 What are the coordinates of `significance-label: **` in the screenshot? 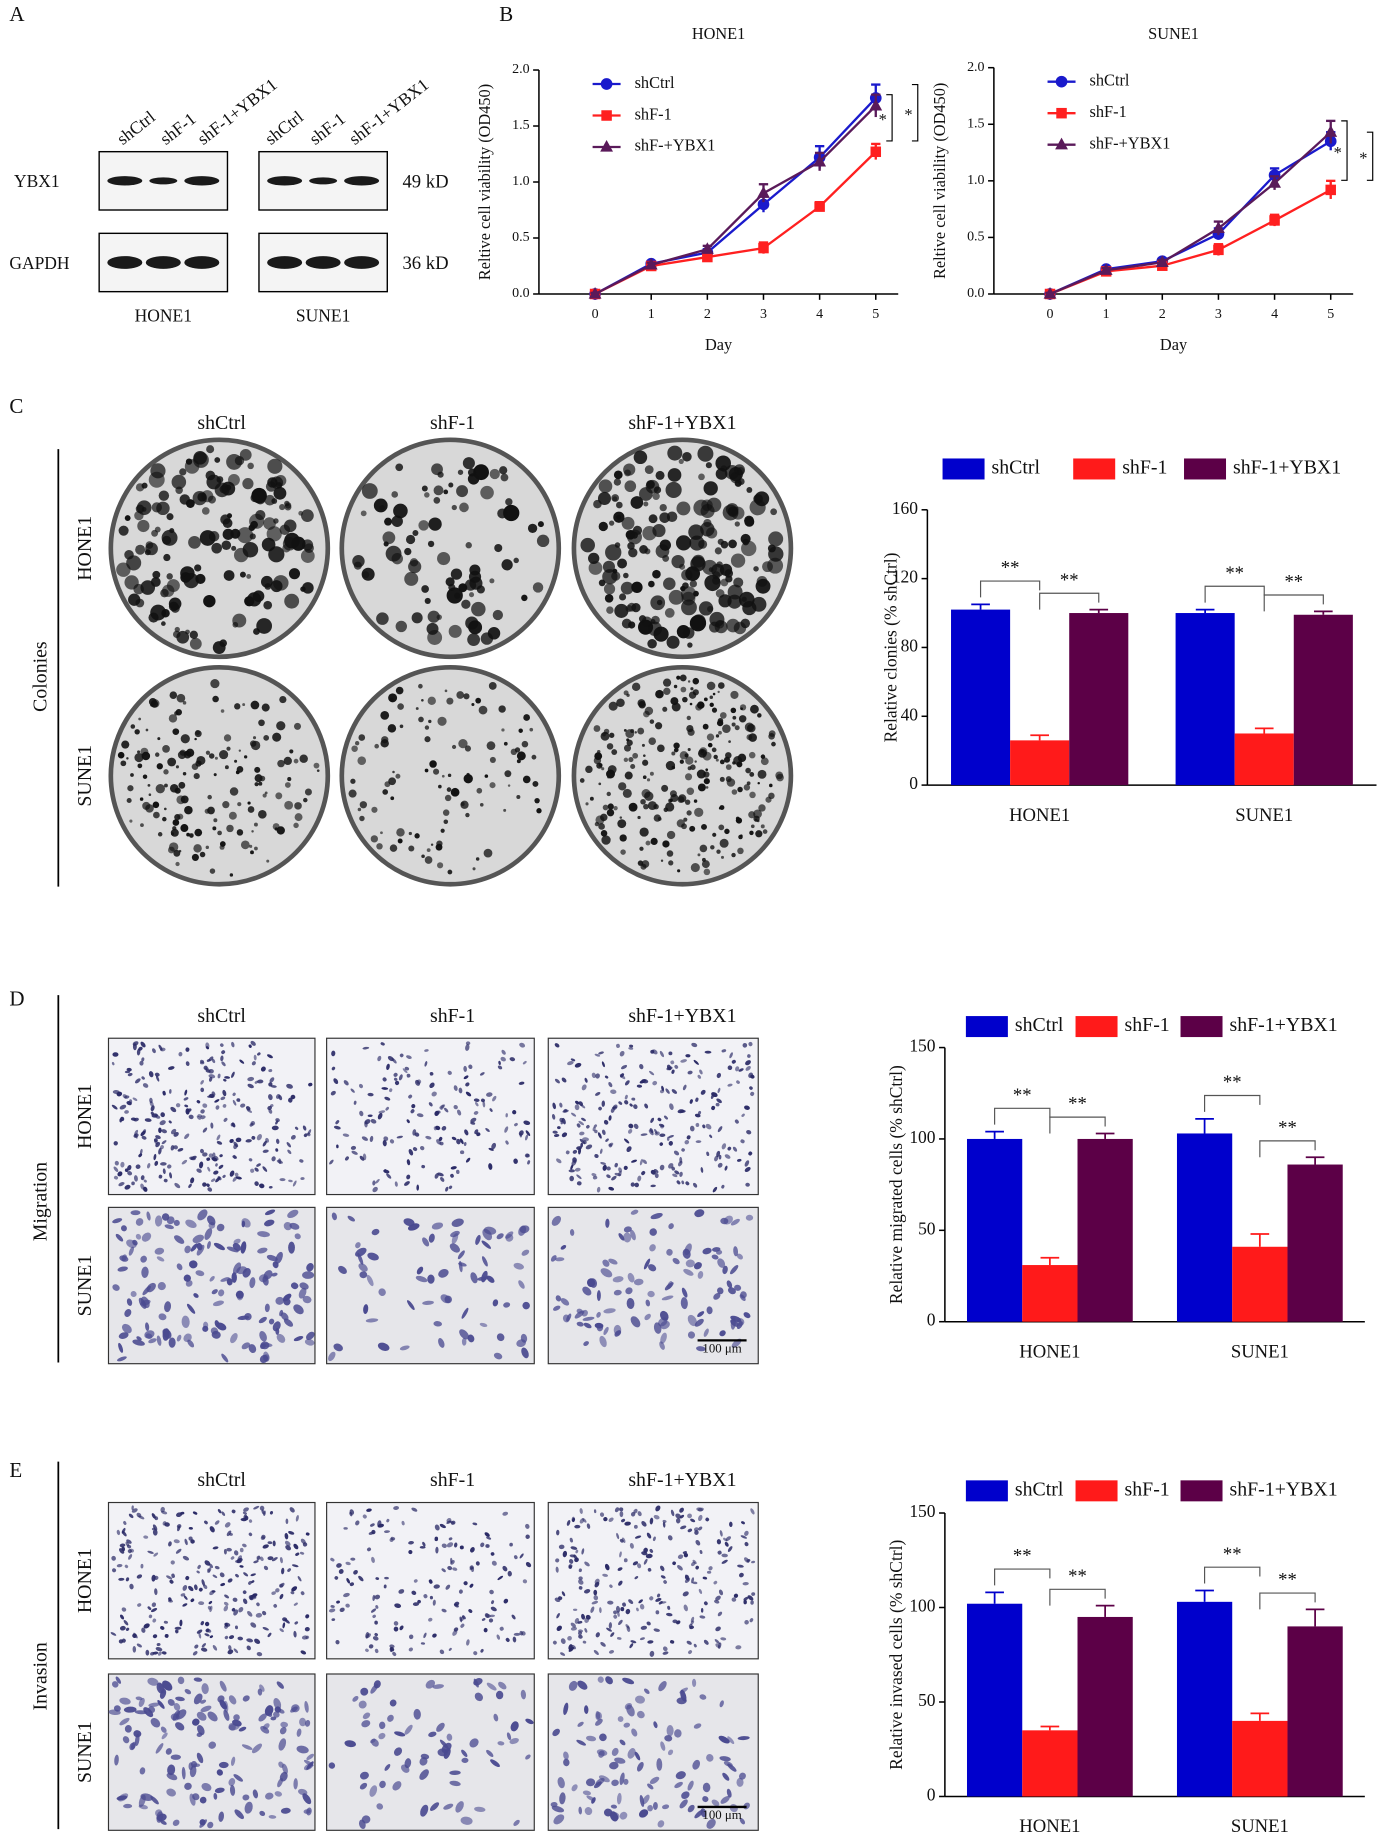 It's located at (1287, 1580).